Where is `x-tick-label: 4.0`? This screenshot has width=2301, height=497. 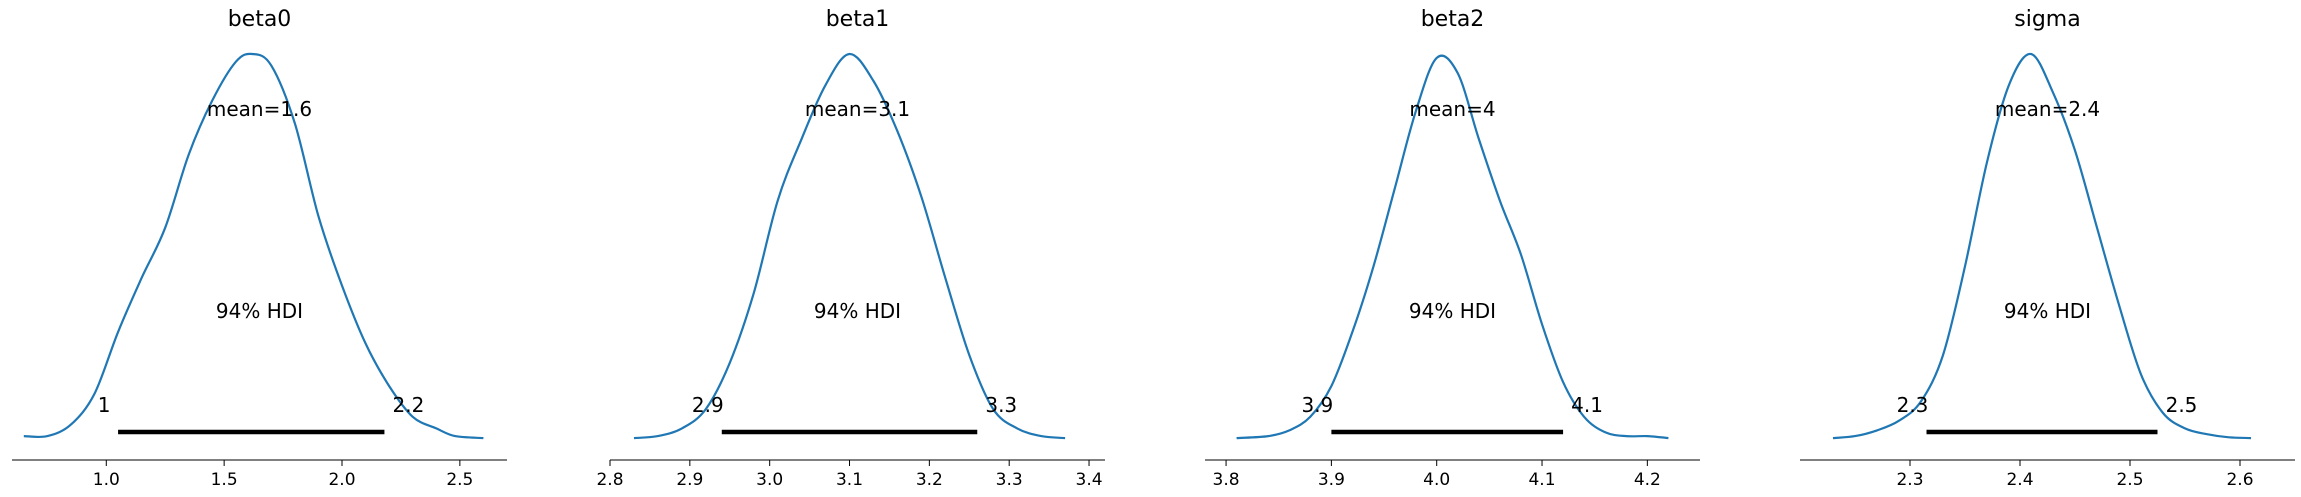
x-tick-label: 4.0 is located at coordinates (1436, 480).